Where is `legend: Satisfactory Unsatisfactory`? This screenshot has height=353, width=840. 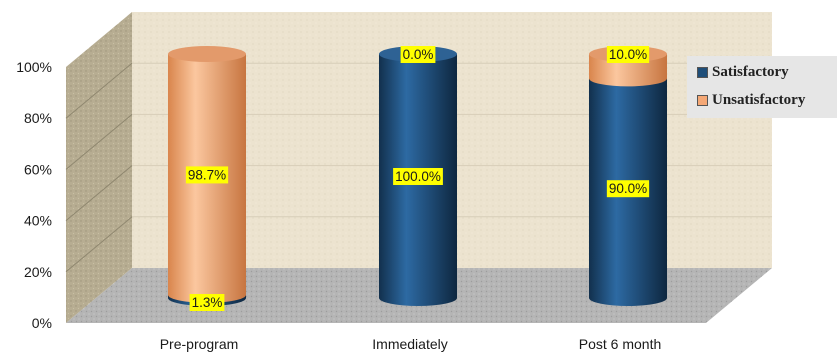
legend: Satisfactory Unsatisfactory is located at coordinates (762, 87).